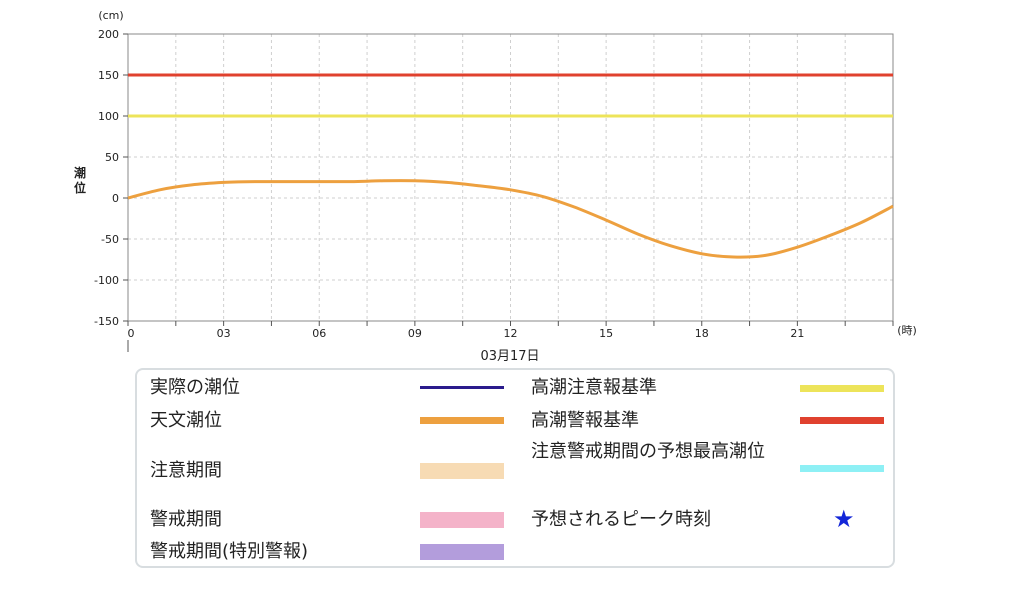 This screenshot has width=1024, height=594. I want to click on legend-swatch-warning, so click(462, 520).